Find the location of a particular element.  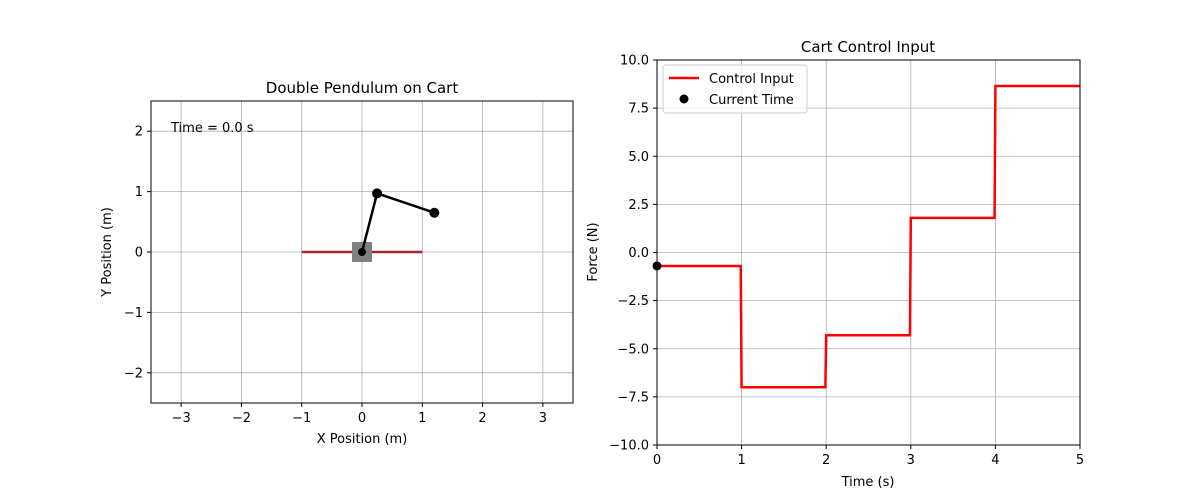

x-tick-label: −3 is located at coordinates (181, 418).